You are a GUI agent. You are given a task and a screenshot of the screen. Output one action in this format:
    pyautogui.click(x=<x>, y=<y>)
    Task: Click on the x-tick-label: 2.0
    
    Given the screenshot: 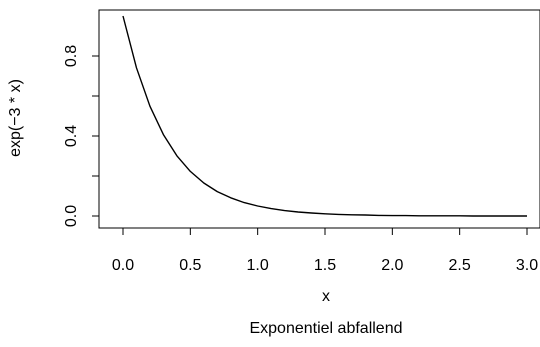 What is the action you would take?
    pyautogui.click(x=392, y=265)
    